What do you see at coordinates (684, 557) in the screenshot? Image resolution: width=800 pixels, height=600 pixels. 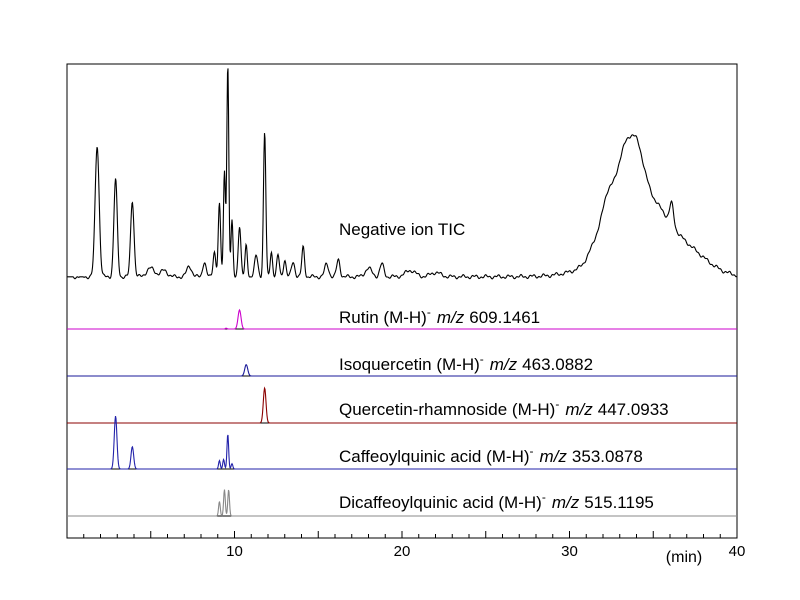 I see `x-unit-label: (min)` at bounding box center [684, 557].